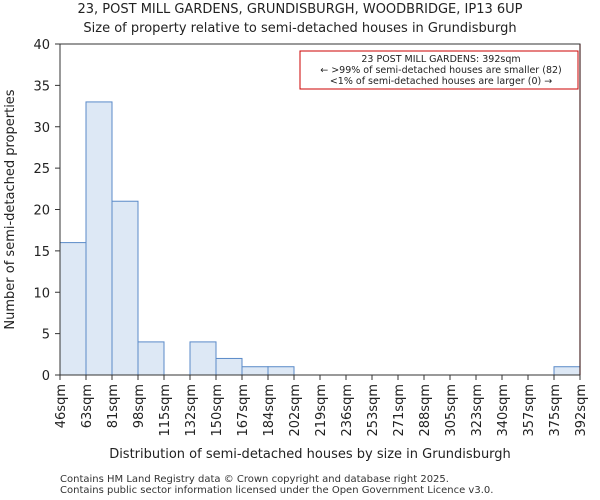 The width and height of the screenshot is (600, 500). What do you see at coordinates (46, 376) in the screenshot?
I see `y-tick-label: 0` at bounding box center [46, 376].